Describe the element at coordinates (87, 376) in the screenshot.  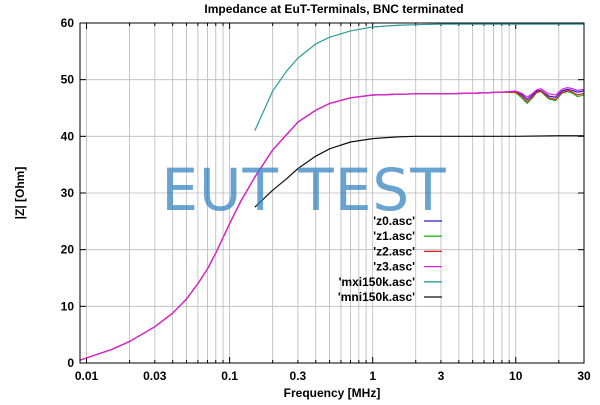
I see `x-tick-label: 0.01` at that location.